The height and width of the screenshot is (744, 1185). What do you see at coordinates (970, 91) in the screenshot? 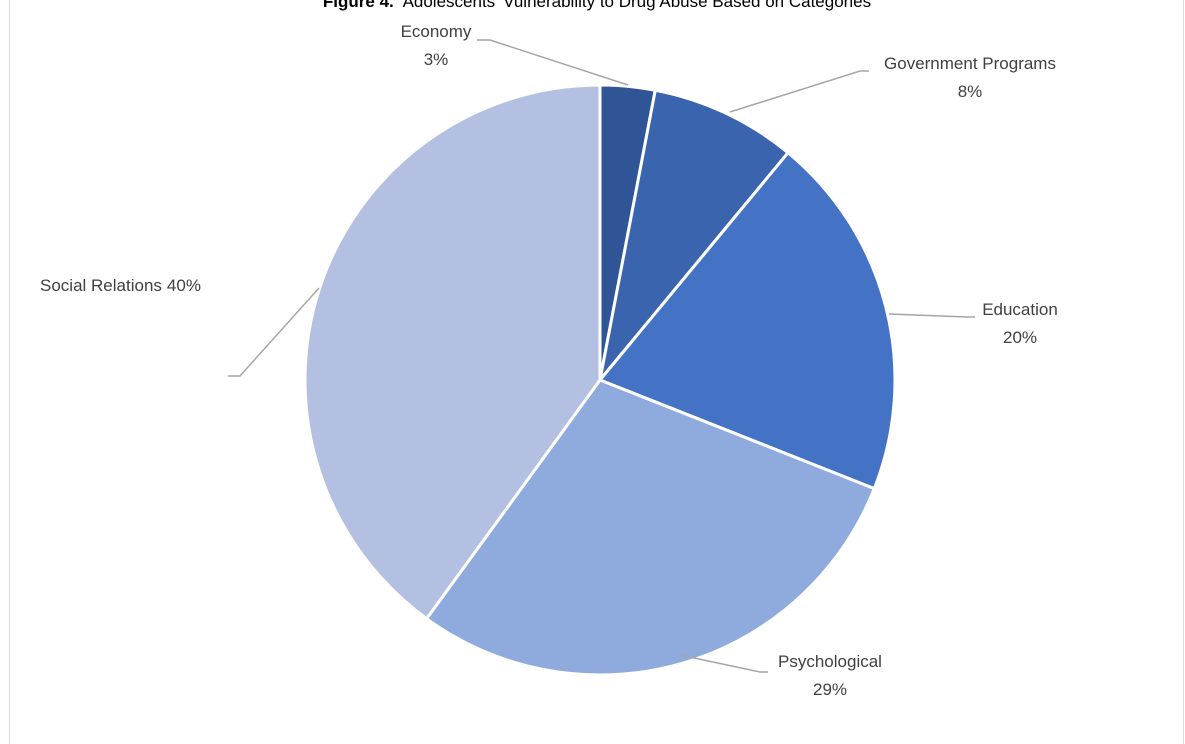
I see `data-label-value-government-programs: 8%` at bounding box center [970, 91].